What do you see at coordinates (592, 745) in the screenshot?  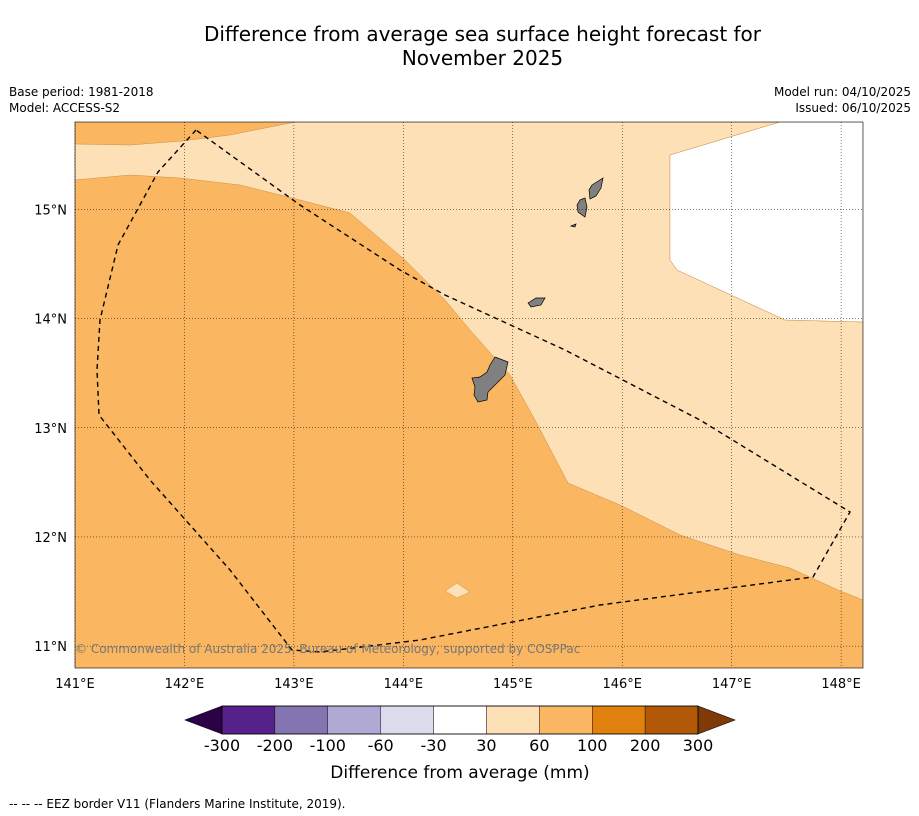 I see `colorbar-tick-label: 100` at bounding box center [592, 745].